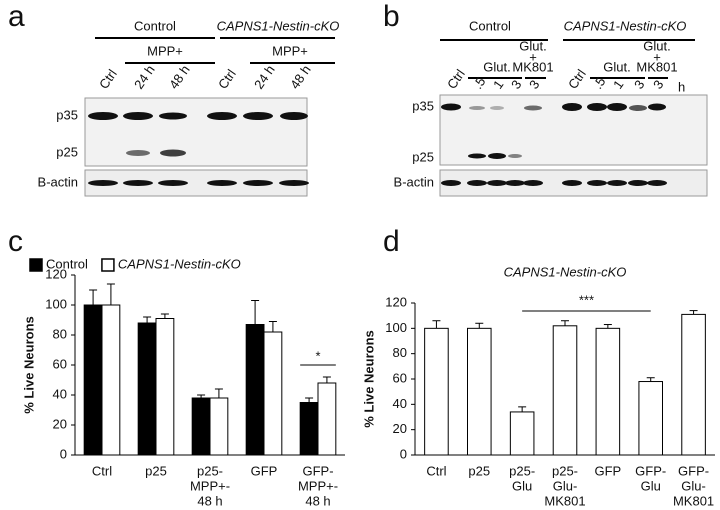 The width and height of the screenshot is (720, 510). Describe the element at coordinates (317, 355) in the screenshot. I see `annotation: *` at that location.